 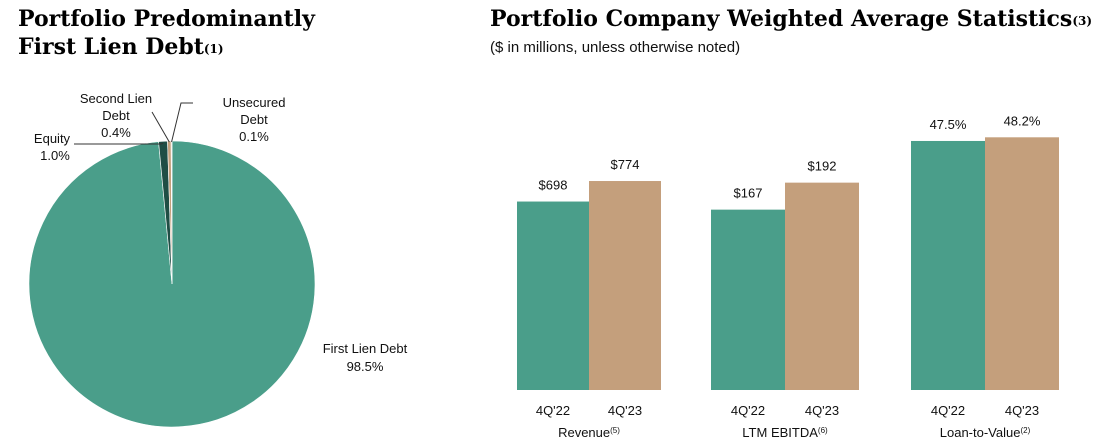 I want to click on bar-value-label: $192, so click(x=822, y=166).